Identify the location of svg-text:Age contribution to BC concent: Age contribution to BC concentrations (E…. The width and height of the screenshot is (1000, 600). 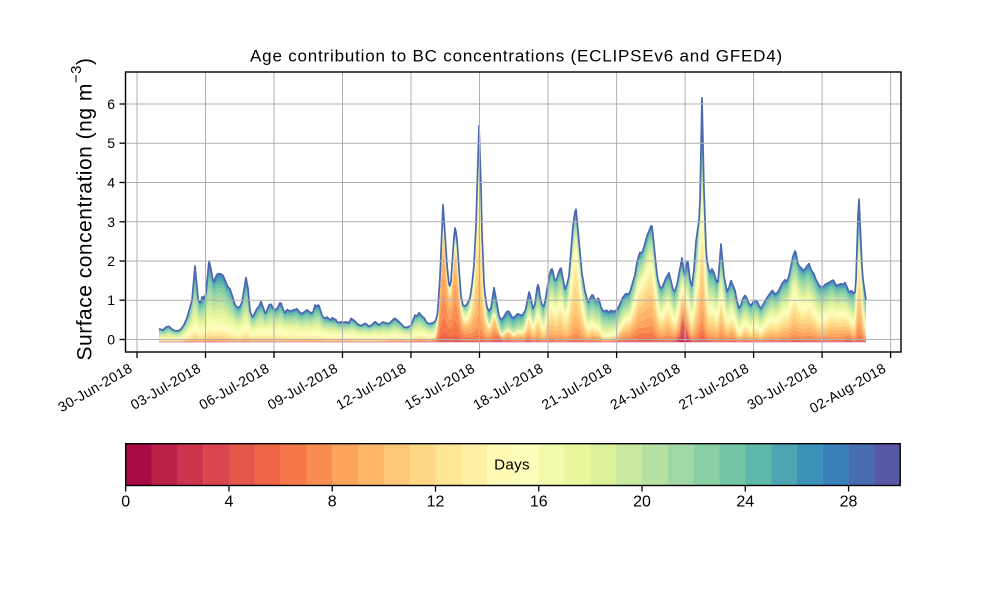
(516, 56).